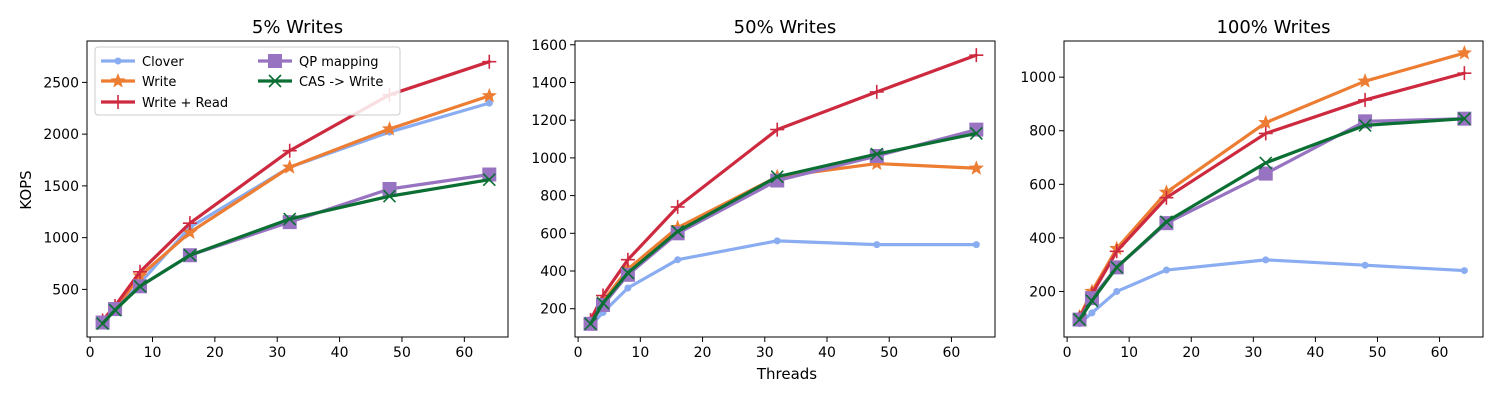  Describe the element at coordinates (61, 83) in the screenshot. I see `y-tick-label: 2500` at that location.